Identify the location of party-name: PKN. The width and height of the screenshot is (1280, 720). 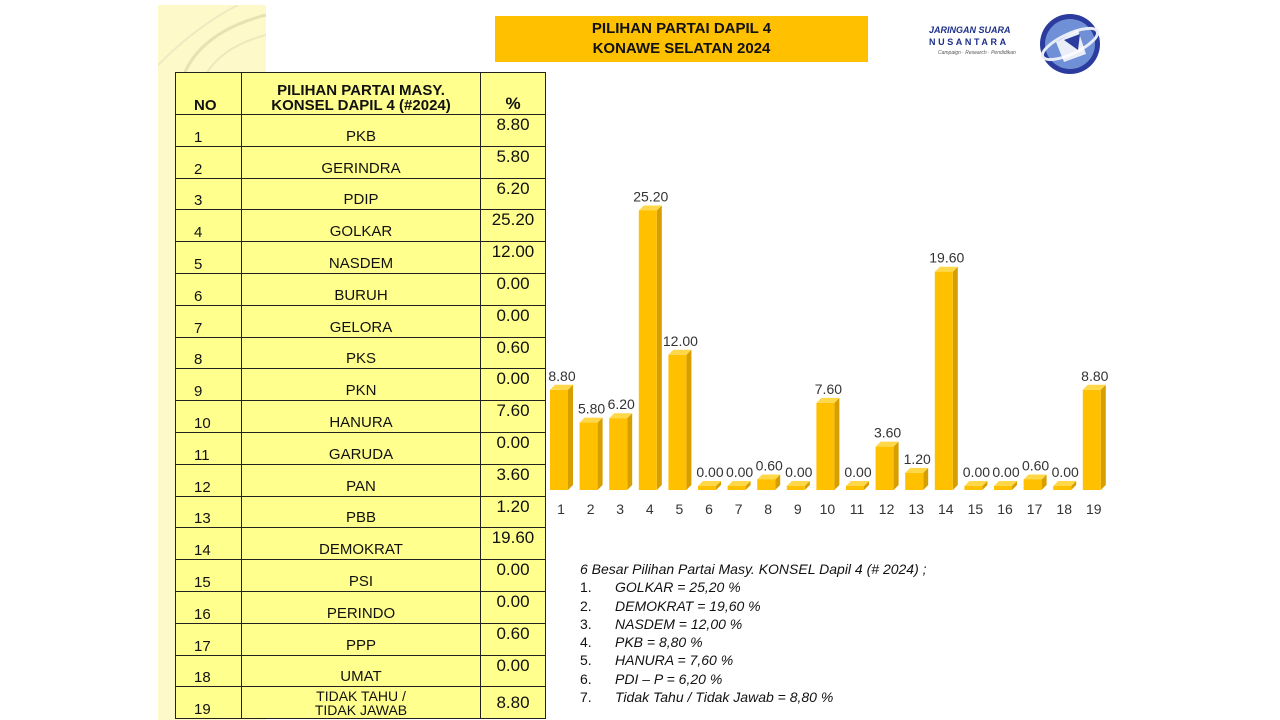
(361, 385).